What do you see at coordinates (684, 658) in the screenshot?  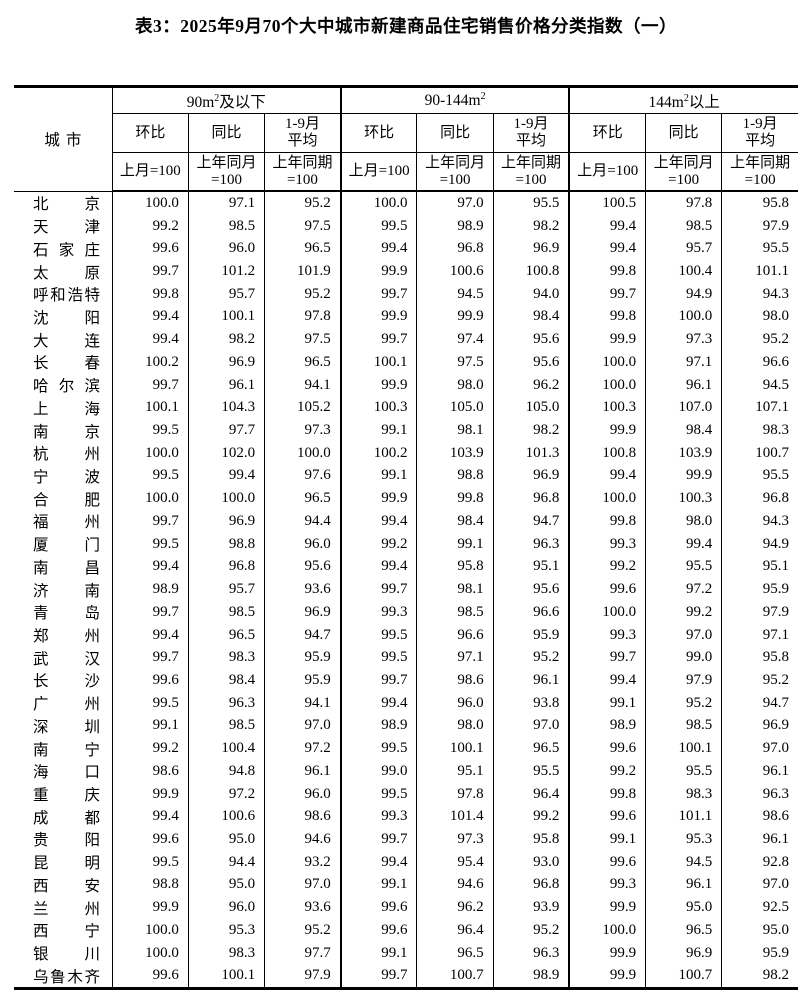 I see `value-cell-yoy: 99.0` at bounding box center [684, 658].